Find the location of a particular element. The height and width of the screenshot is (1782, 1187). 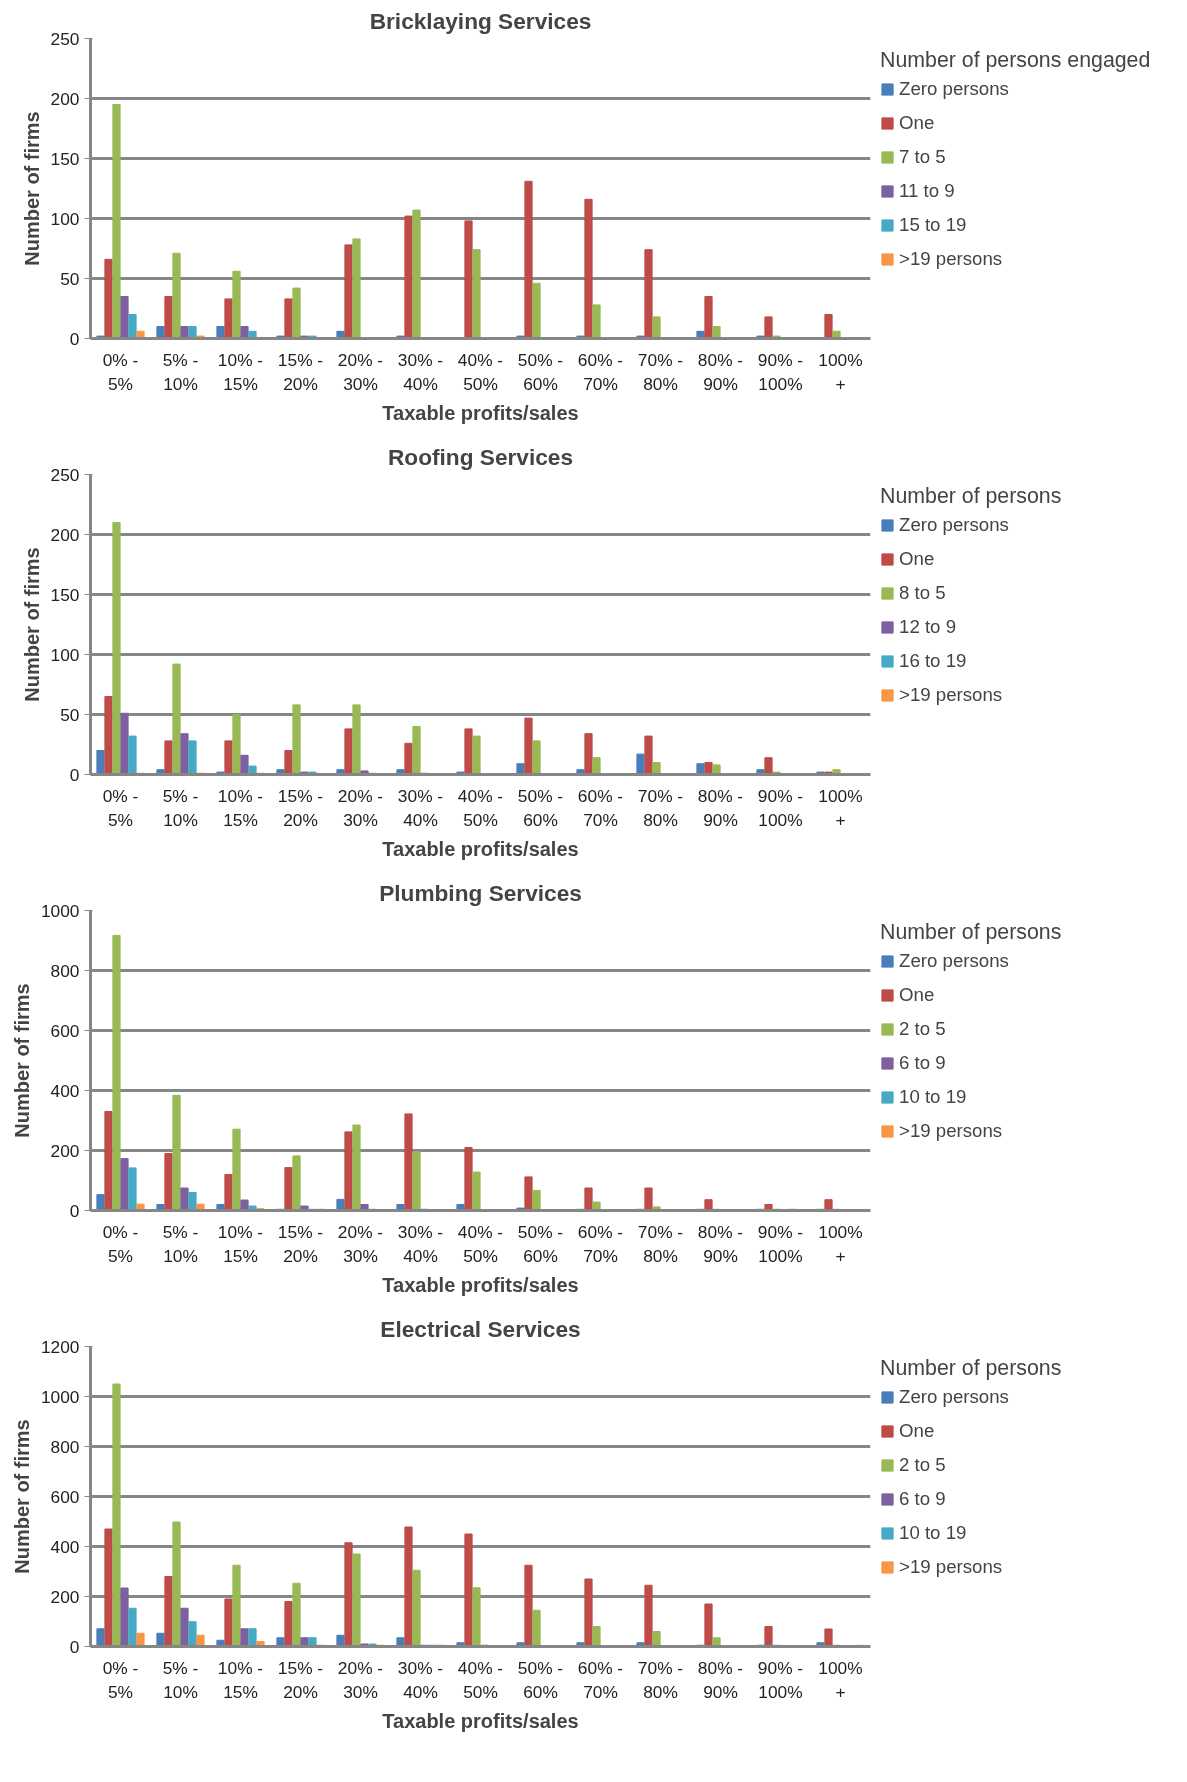

chart-title: Plumbing Services is located at coordinates (480, 892).